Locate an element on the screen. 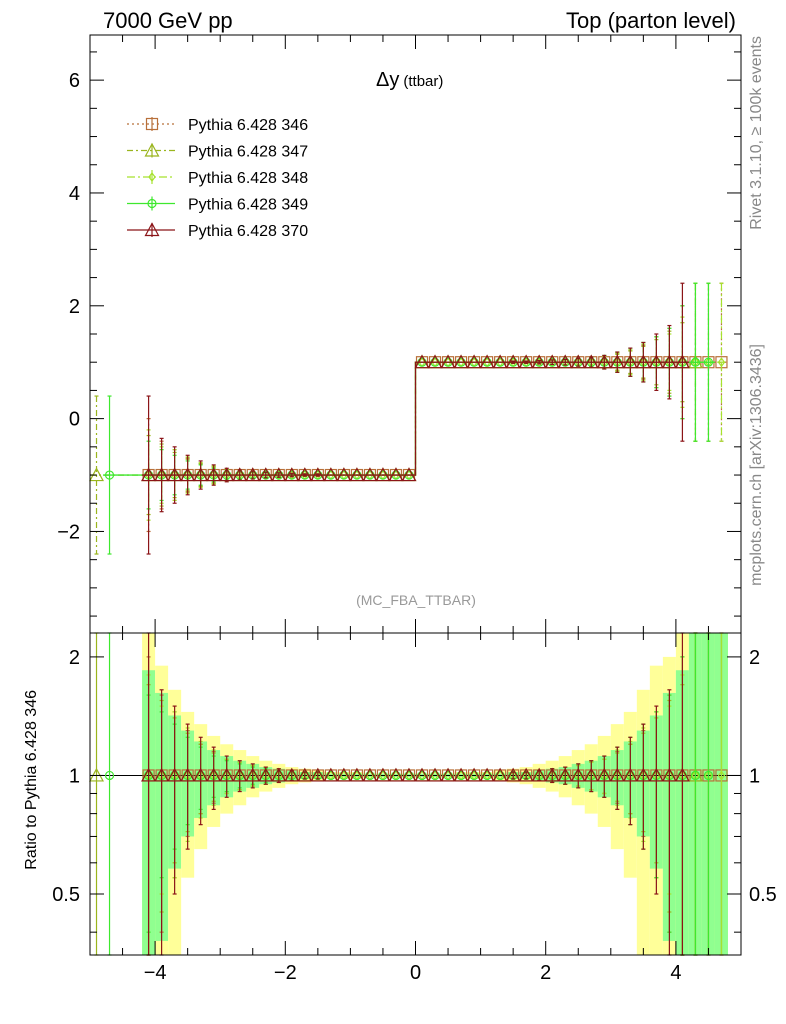 This screenshot has height=1024, width=786. legend-entry: Pythia 6.428 348 is located at coordinates (217, 178).